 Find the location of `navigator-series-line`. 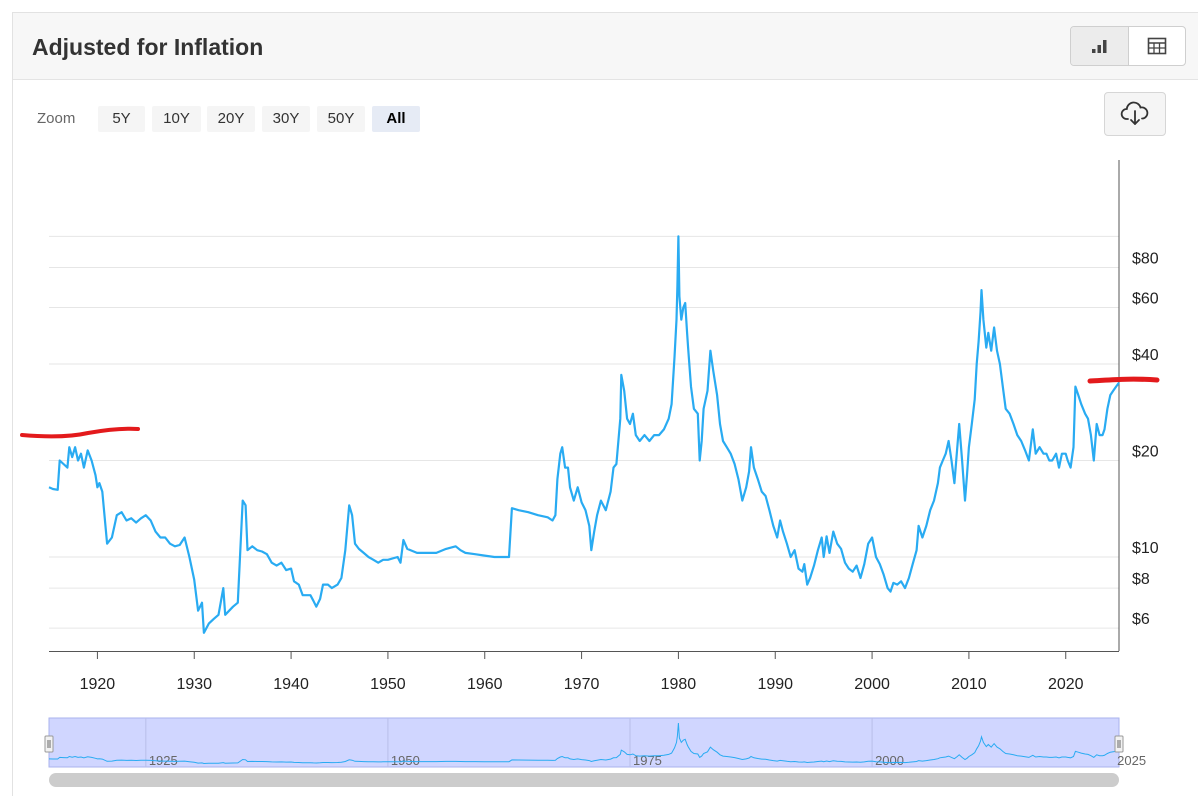

navigator-series-line is located at coordinates (584, 743).